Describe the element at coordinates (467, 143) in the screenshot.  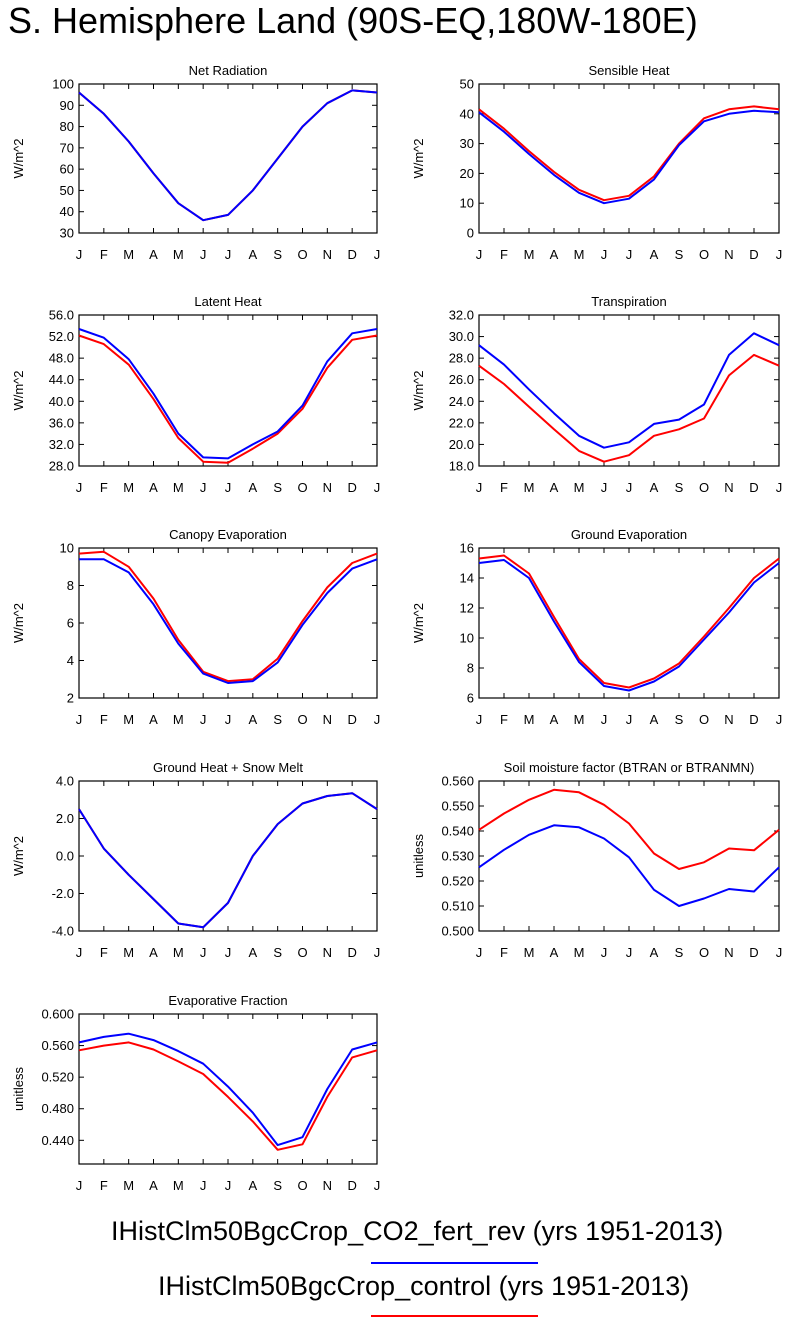
I see `y-tick-label: 30` at that location.